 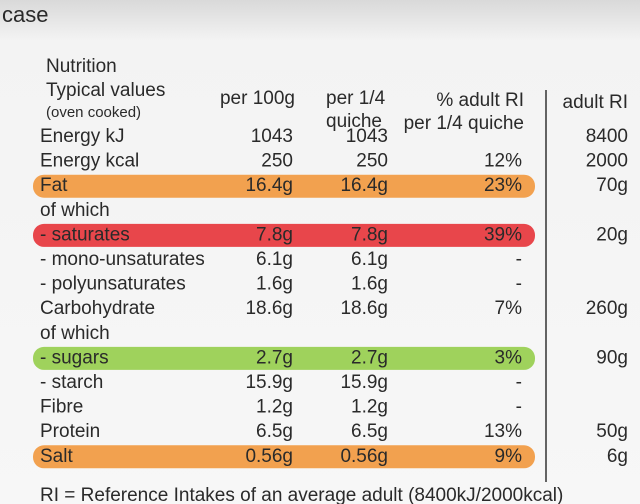 What do you see at coordinates (274, 259) in the screenshot?
I see `per-100g: 6.1g` at bounding box center [274, 259].